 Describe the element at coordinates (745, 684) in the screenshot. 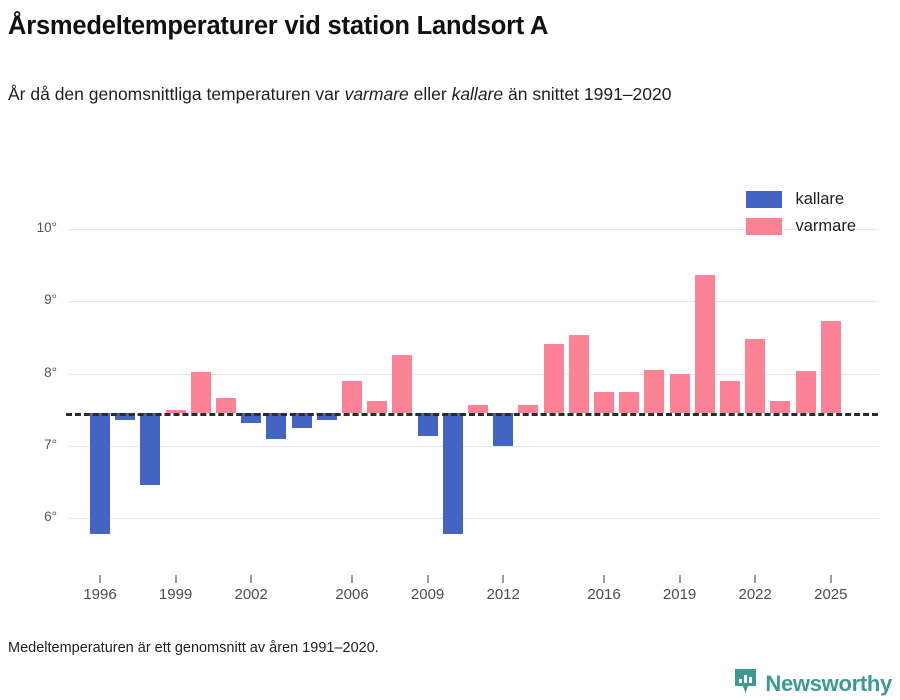

I see `bar-chart-pin-icon` at that location.